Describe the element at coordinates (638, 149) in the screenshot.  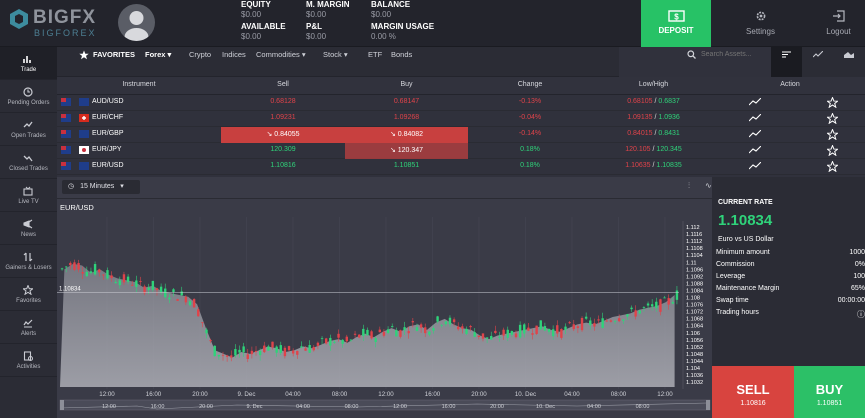
I see `low-value: 120.105` at that location.